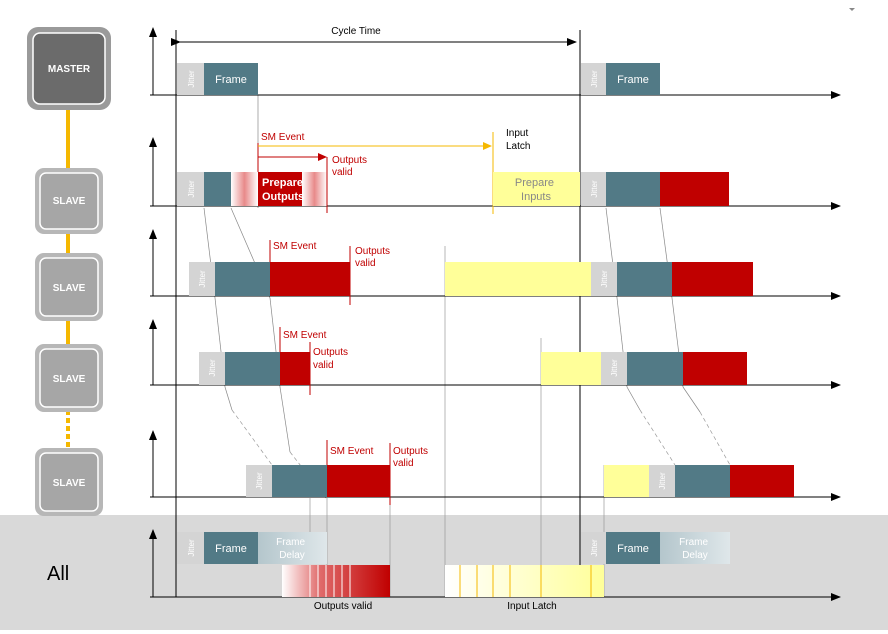 The width and height of the screenshot is (888, 634). I want to click on node-slave-3: SLAVE, so click(69, 378).